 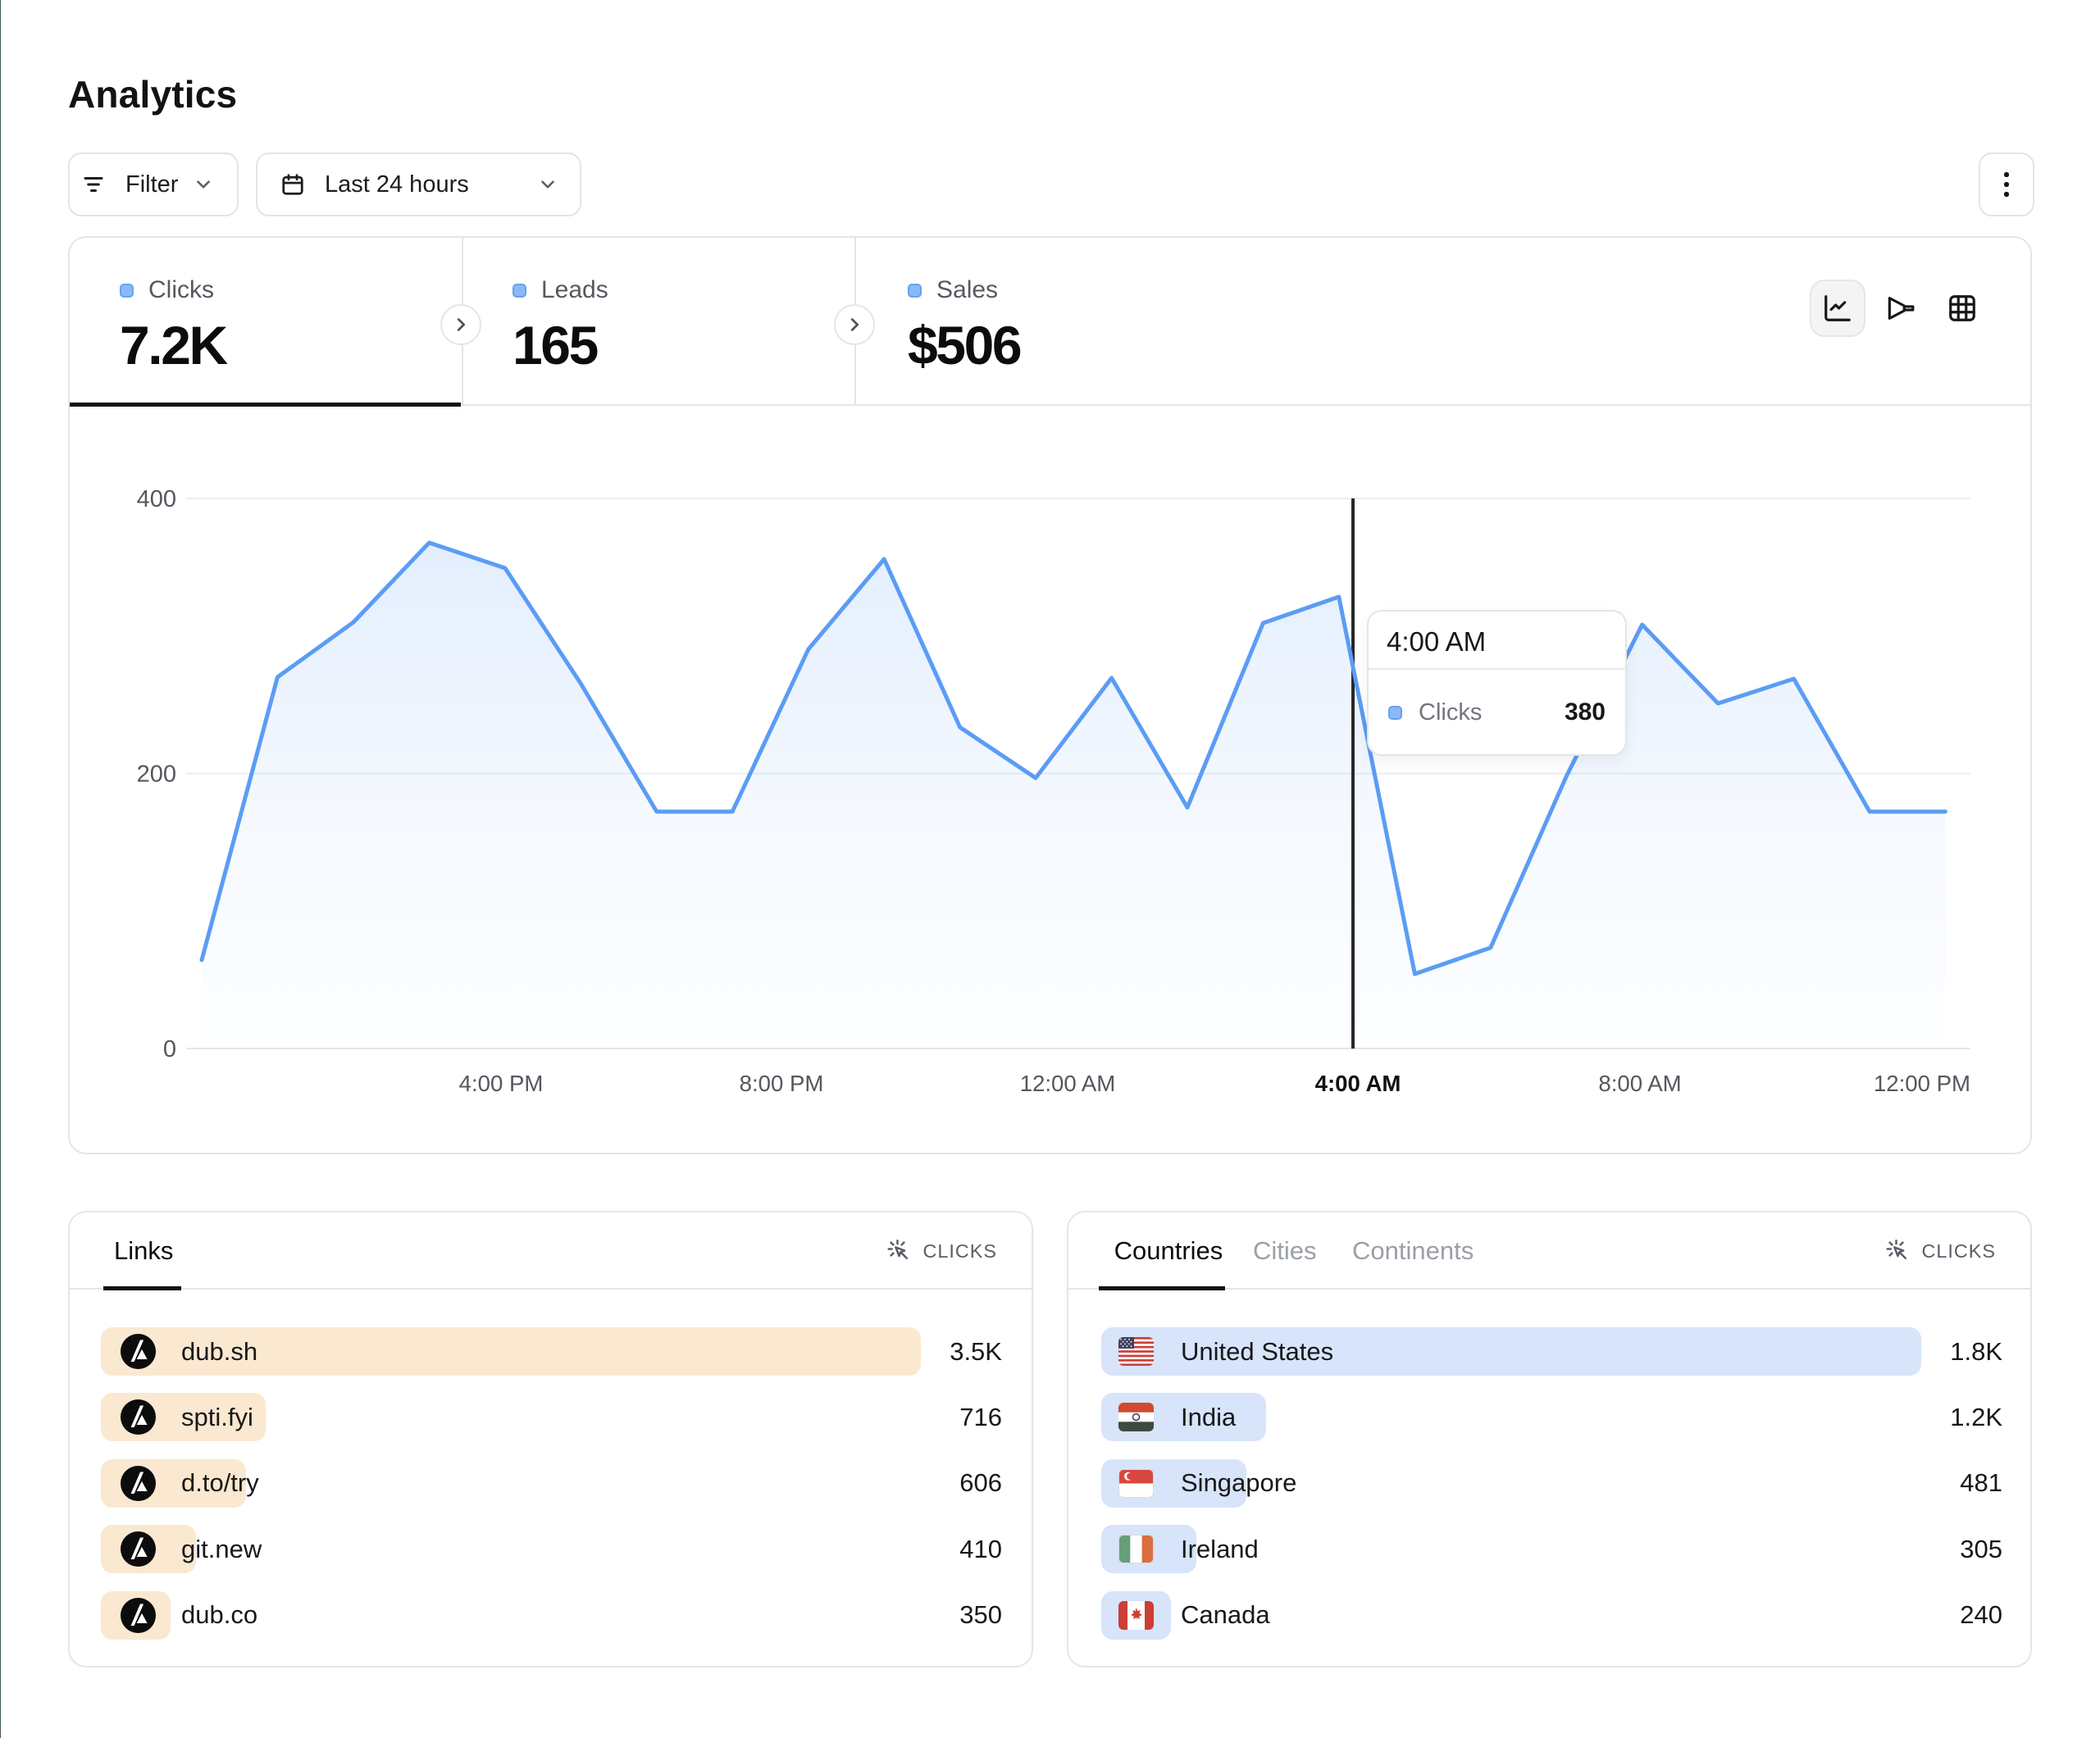 What do you see at coordinates (782, 1083) in the screenshot?
I see `svg-text: 8:00 PM` at bounding box center [782, 1083].